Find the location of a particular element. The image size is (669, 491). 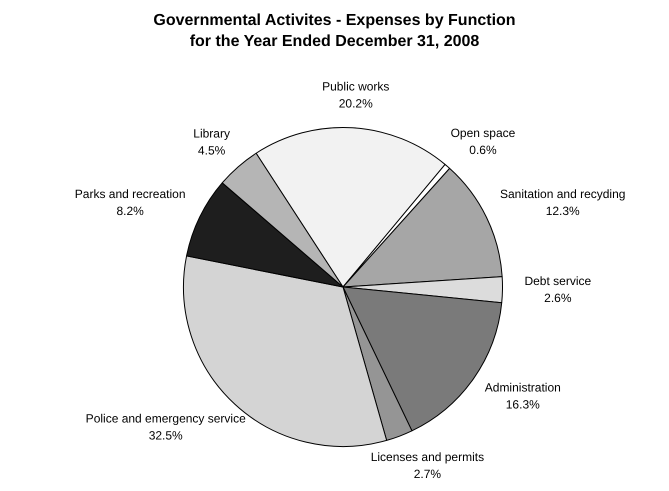

data-label: 32.5% is located at coordinates (166, 435).